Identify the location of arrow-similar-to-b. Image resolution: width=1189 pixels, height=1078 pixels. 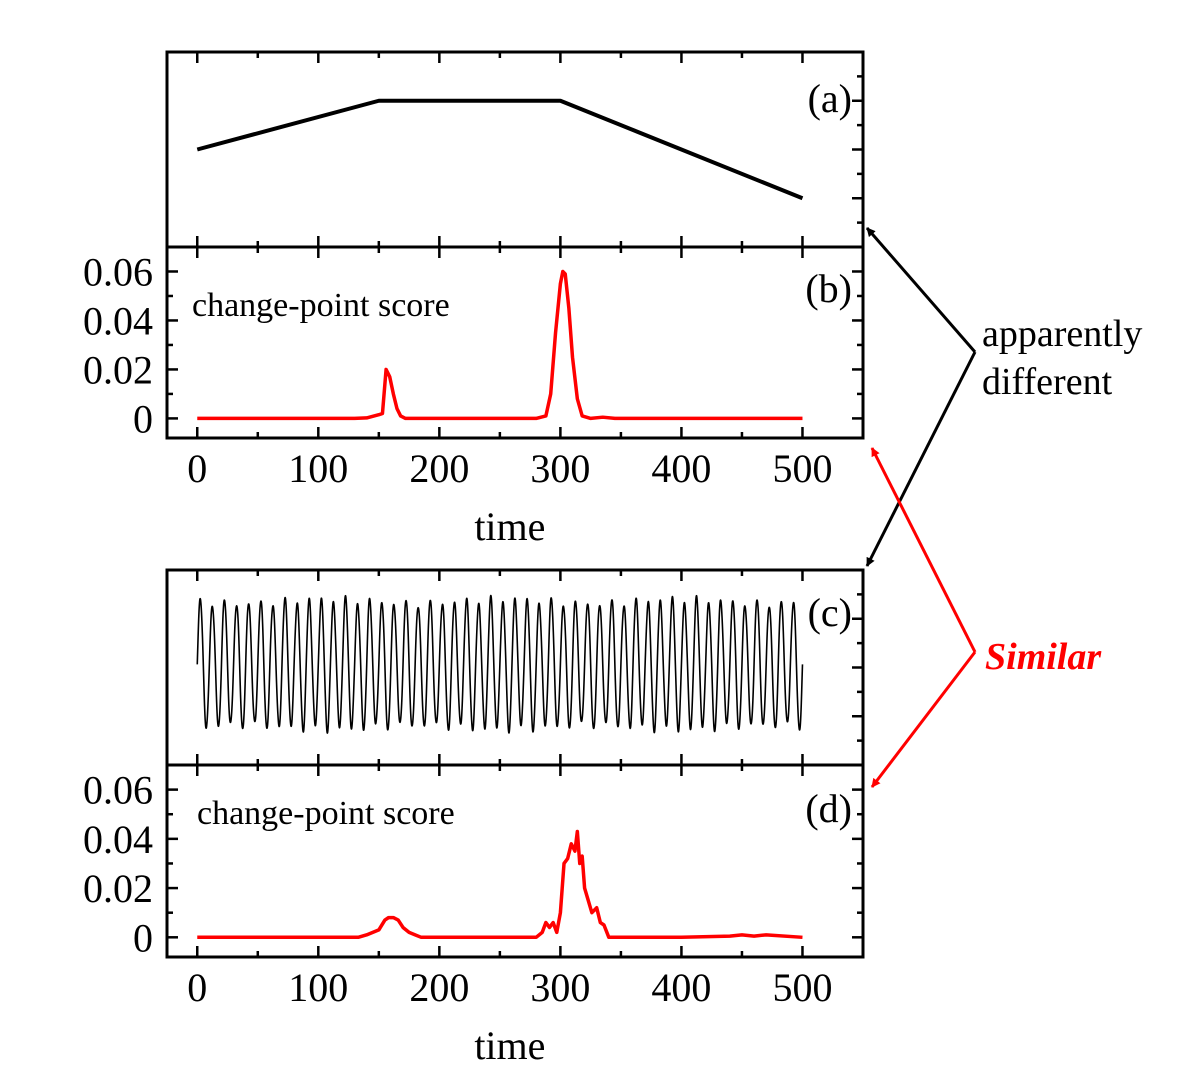
(923, 550).